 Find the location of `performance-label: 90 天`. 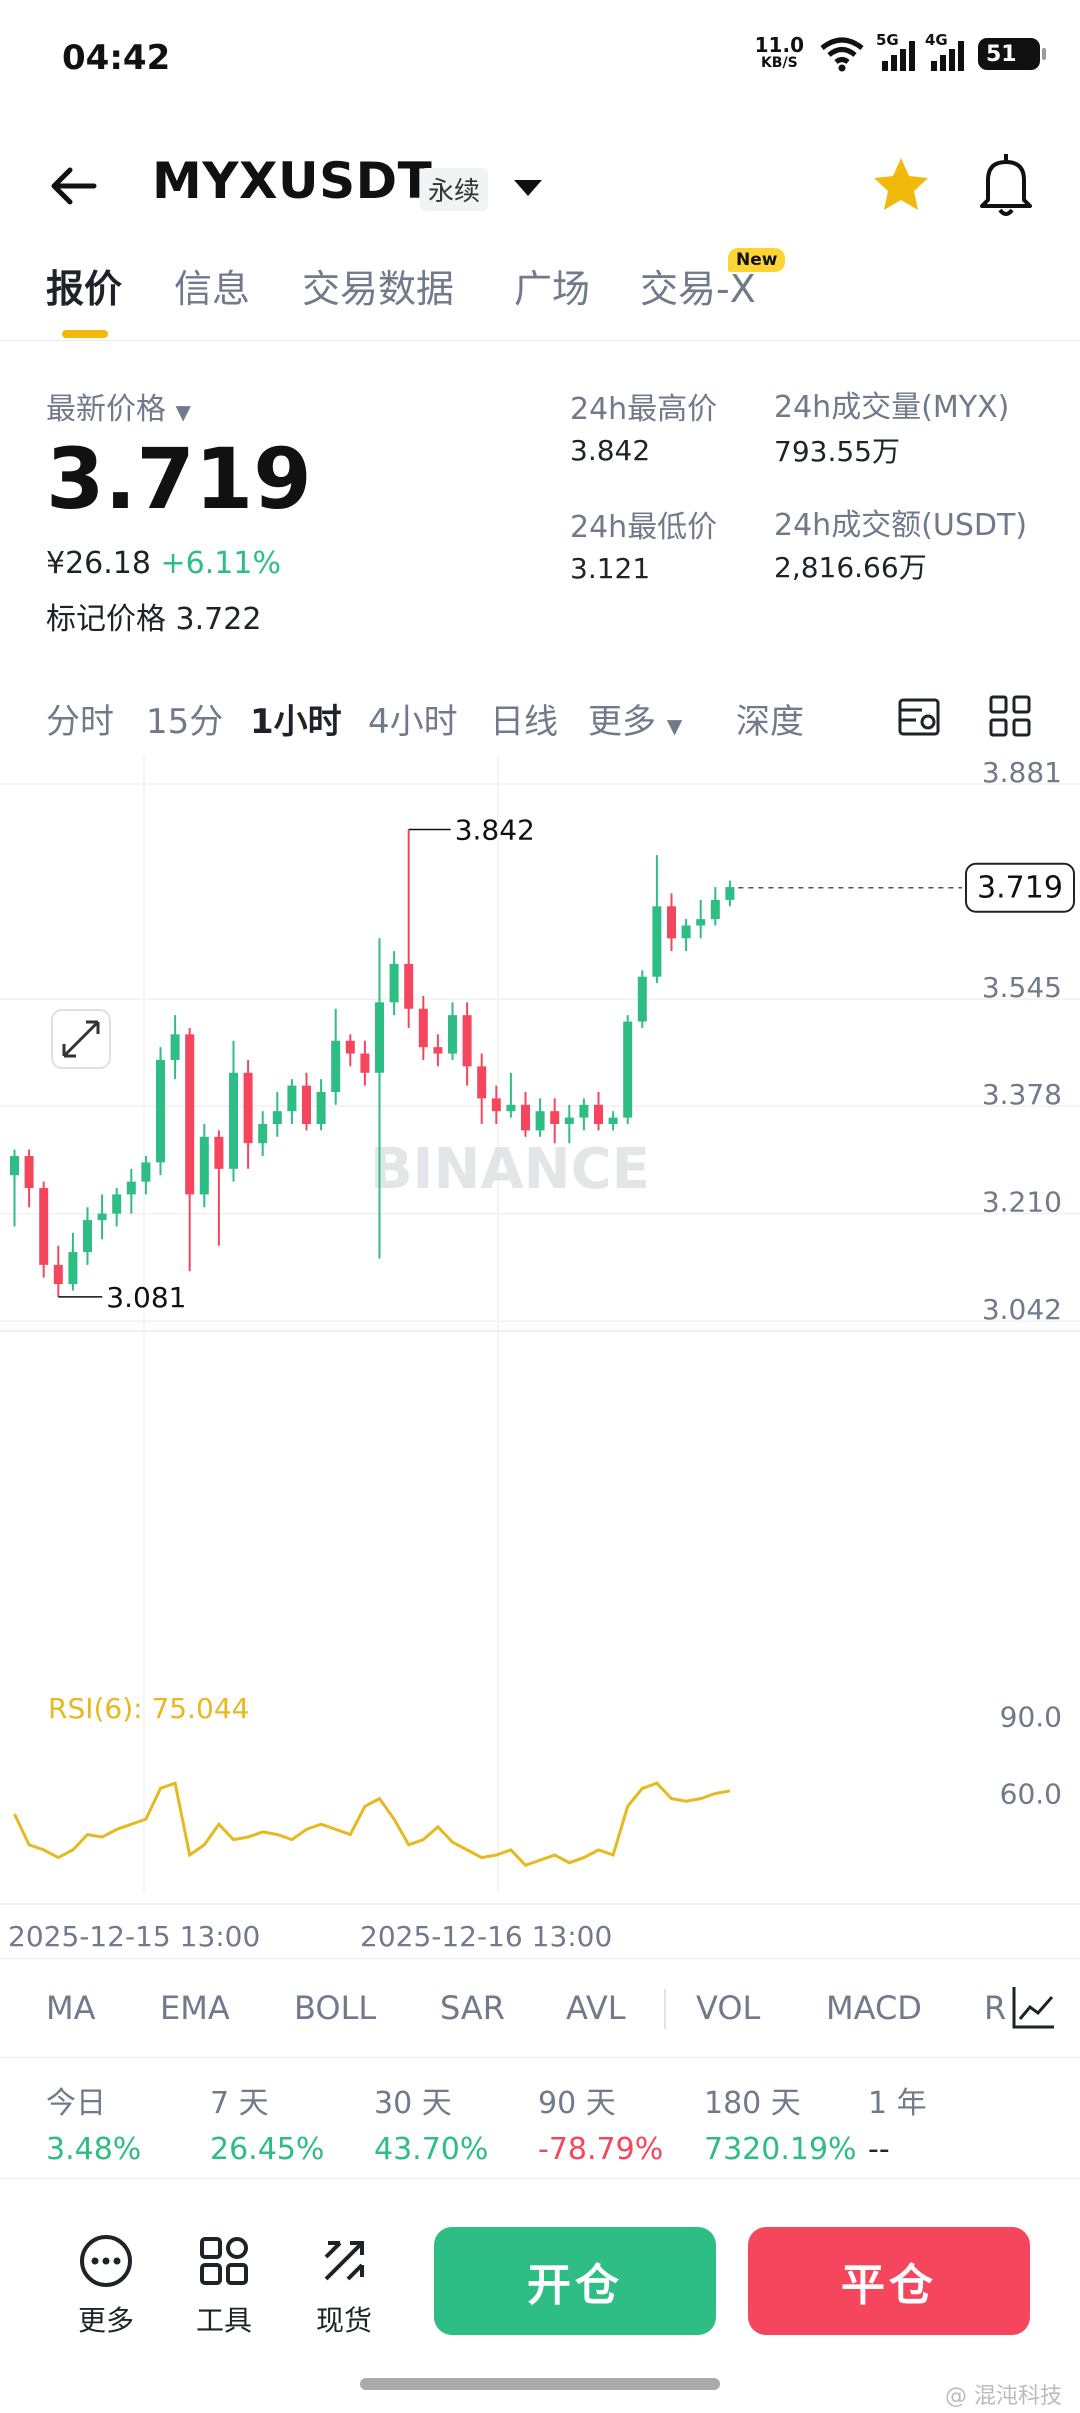

performance-label: 90 天 is located at coordinates (577, 2103).